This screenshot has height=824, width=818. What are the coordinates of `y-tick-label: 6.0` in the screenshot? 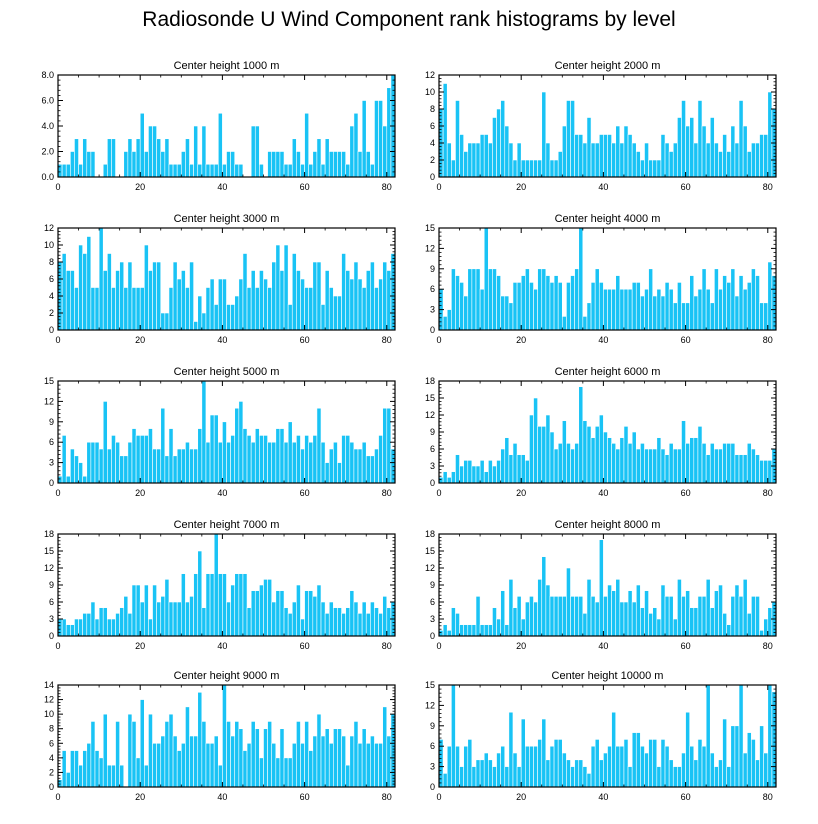 It's located at (47, 101).